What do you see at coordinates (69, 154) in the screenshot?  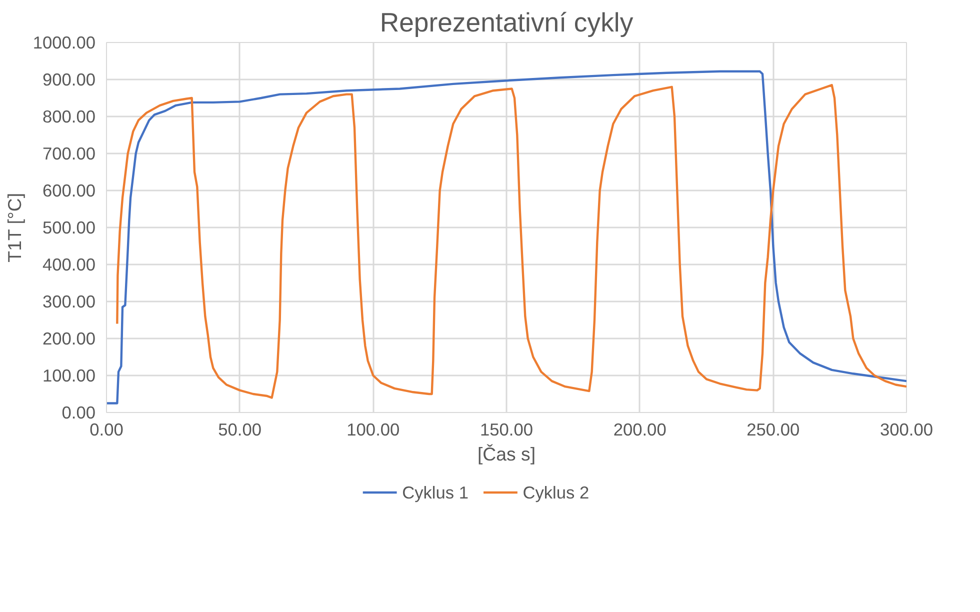 I see `y-tick-label: 700.00` at bounding box center [69, 154].